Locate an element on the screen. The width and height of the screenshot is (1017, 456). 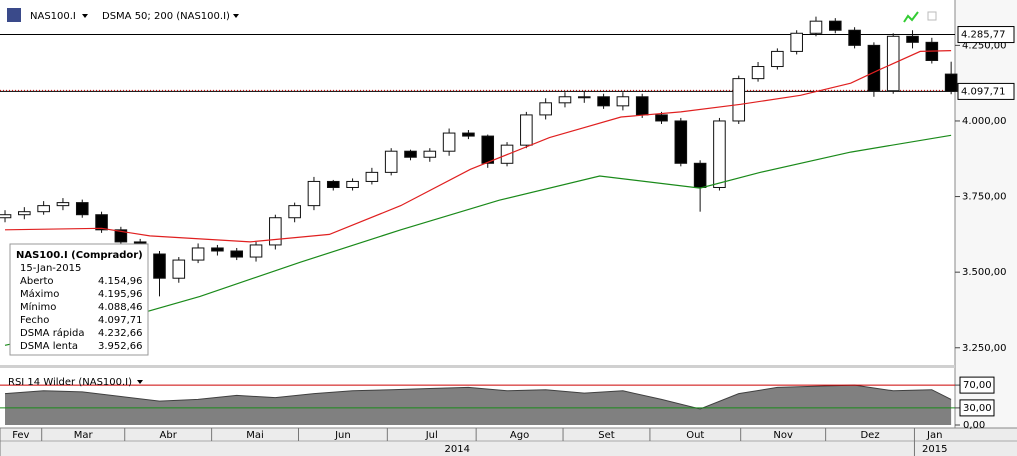
y-tick-label: 70,00 is located at coordinates (977, 385).